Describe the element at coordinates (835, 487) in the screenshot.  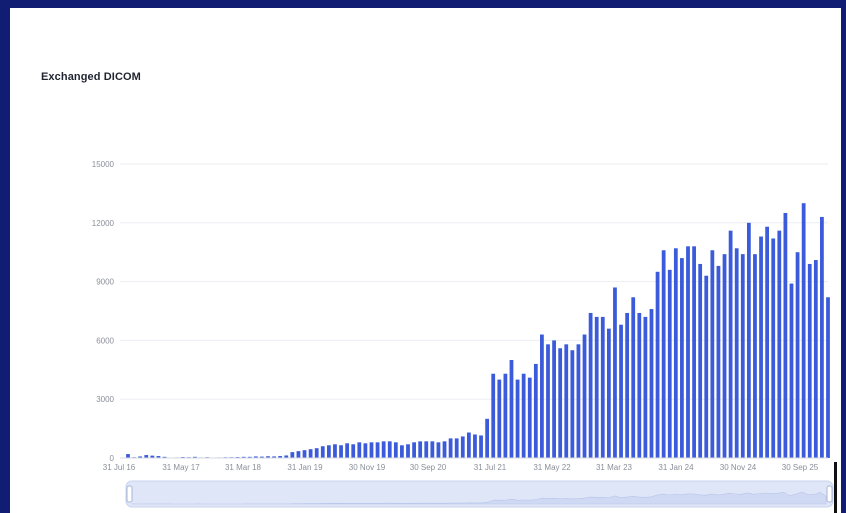
I see `scrollbar` at that location.